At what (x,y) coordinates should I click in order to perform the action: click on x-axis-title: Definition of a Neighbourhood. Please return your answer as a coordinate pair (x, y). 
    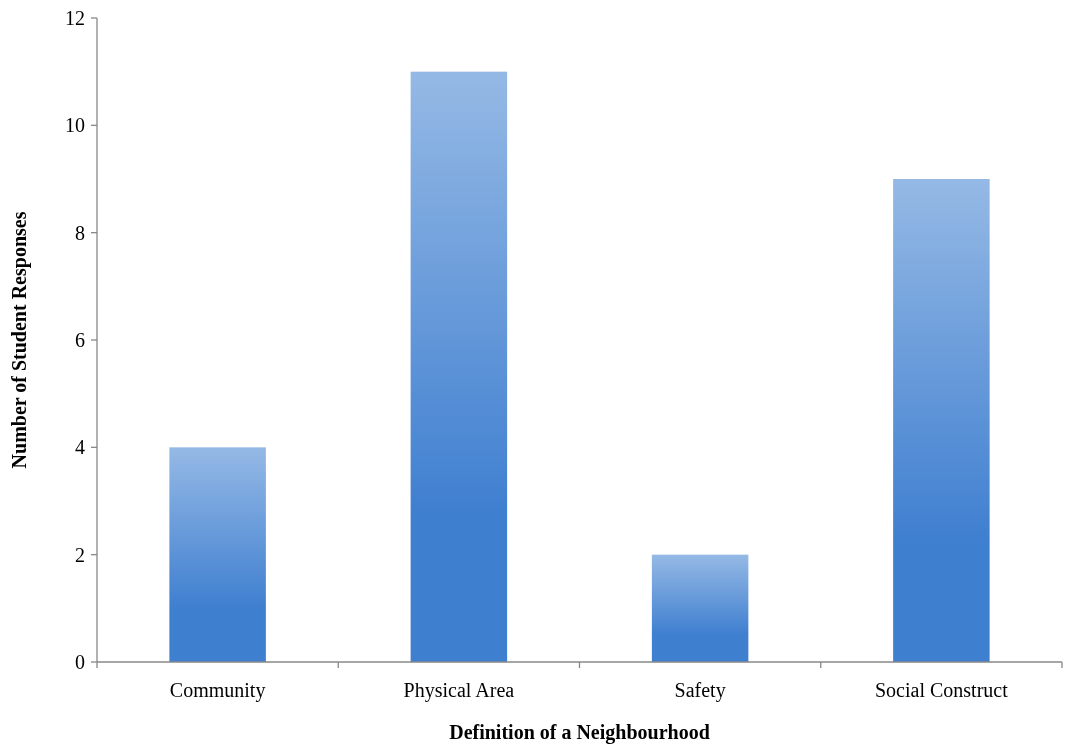
    Looking at the image, I should click on (579, 732).